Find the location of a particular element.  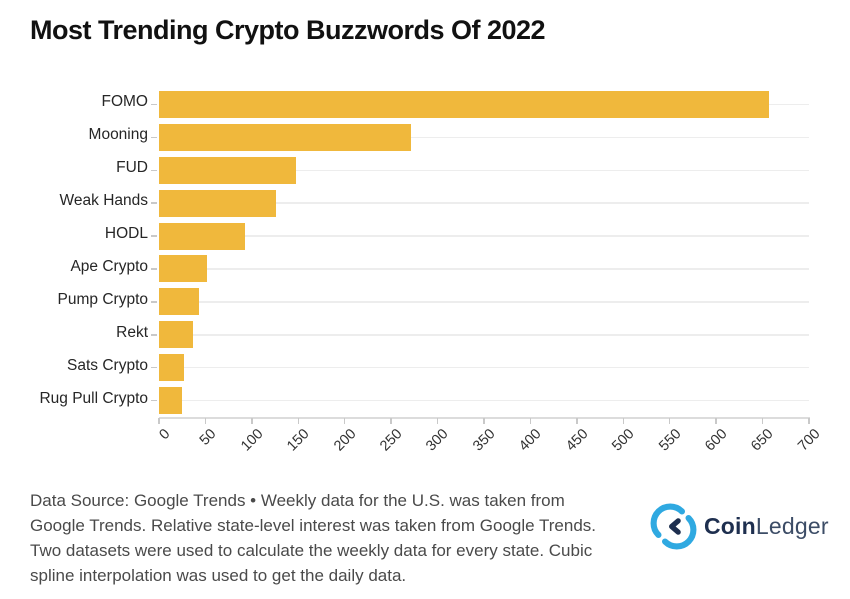

y-tick-sats-crypto is located at coordinates (154, 367).